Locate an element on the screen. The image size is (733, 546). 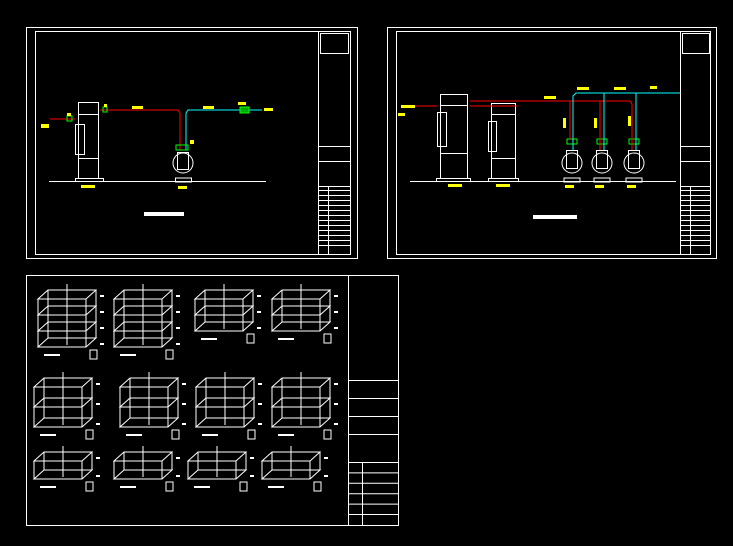
pumps is located at coordinates (603, 160).